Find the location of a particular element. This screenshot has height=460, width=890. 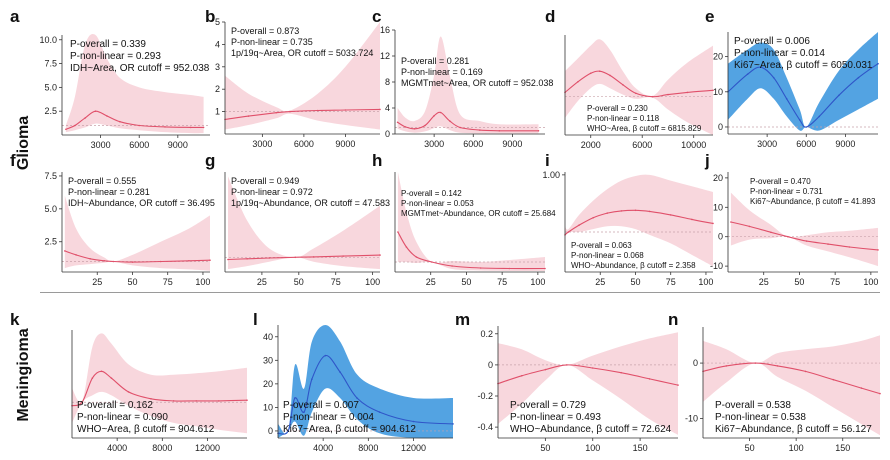

y-tick-label-l-1: 10 is located at coordinates (268, 407).